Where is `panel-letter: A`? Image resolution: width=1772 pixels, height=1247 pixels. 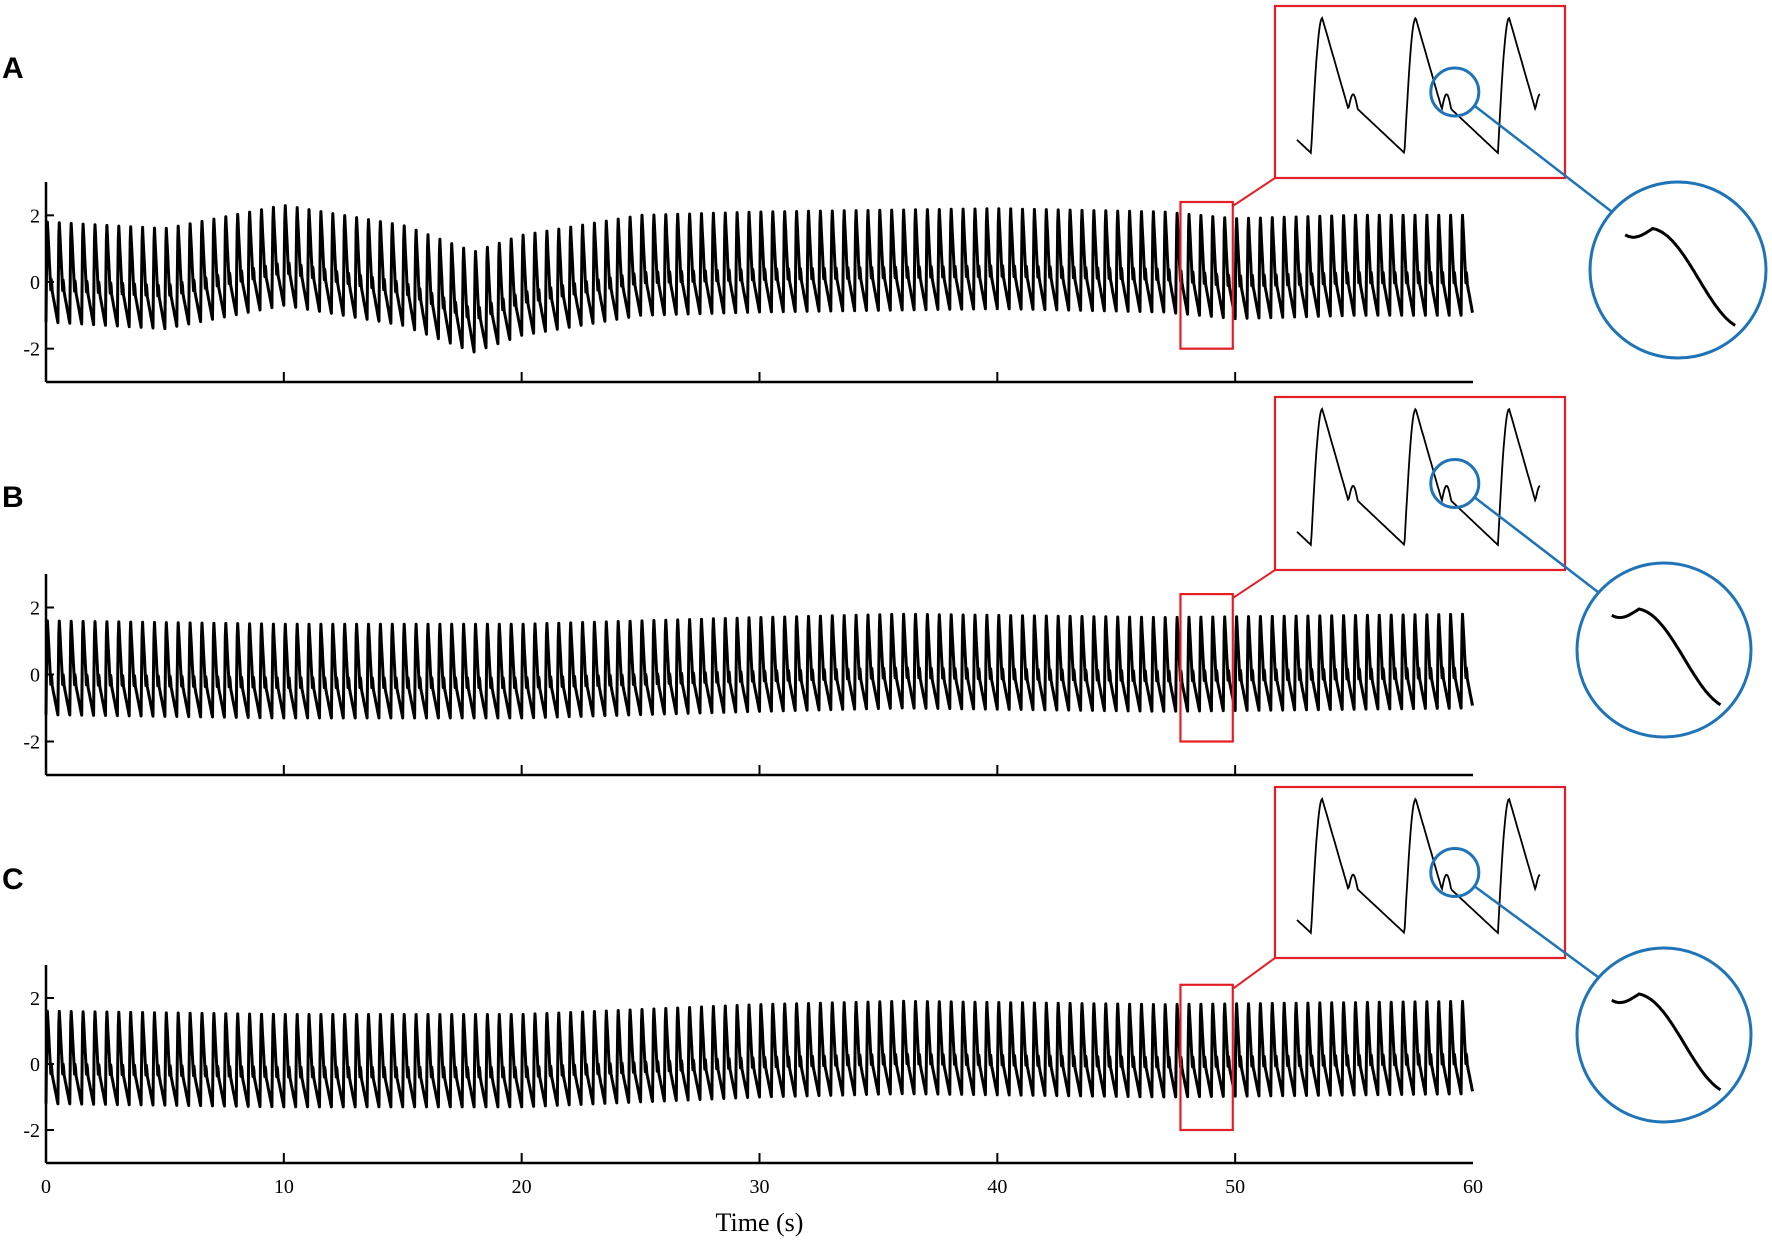
panel-letter: A is located at coordinates (13, 68).